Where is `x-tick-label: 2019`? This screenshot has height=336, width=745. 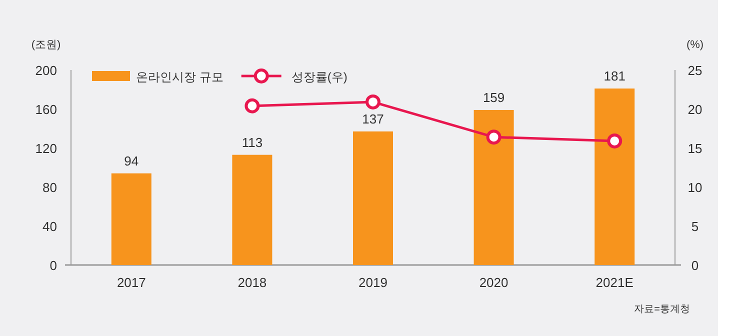 x-tick-label: 2019 is located at coordinates (373, 282).